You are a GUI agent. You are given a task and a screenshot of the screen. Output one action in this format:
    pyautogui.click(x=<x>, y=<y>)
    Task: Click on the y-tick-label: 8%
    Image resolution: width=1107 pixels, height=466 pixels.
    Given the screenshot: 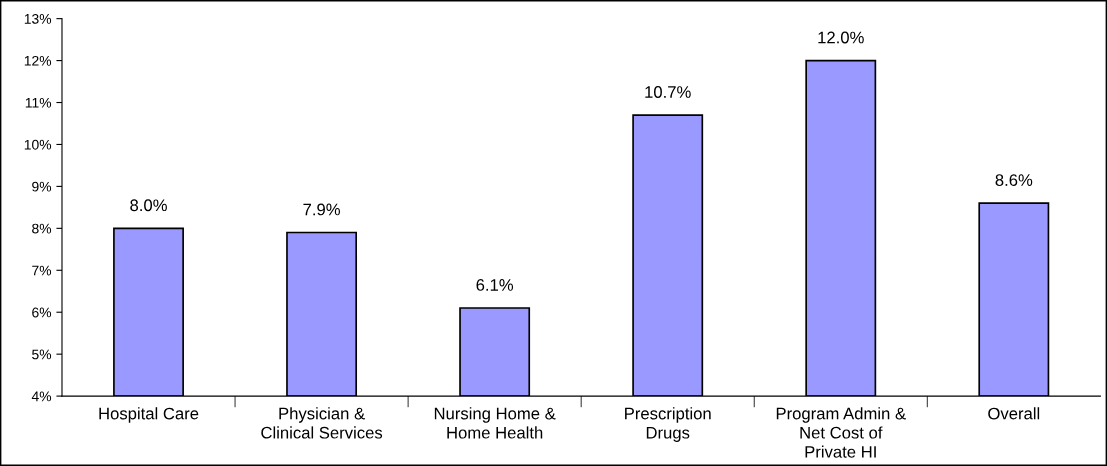 What is the action you would take?
    pyautogui.click(x=42, y=228)
    